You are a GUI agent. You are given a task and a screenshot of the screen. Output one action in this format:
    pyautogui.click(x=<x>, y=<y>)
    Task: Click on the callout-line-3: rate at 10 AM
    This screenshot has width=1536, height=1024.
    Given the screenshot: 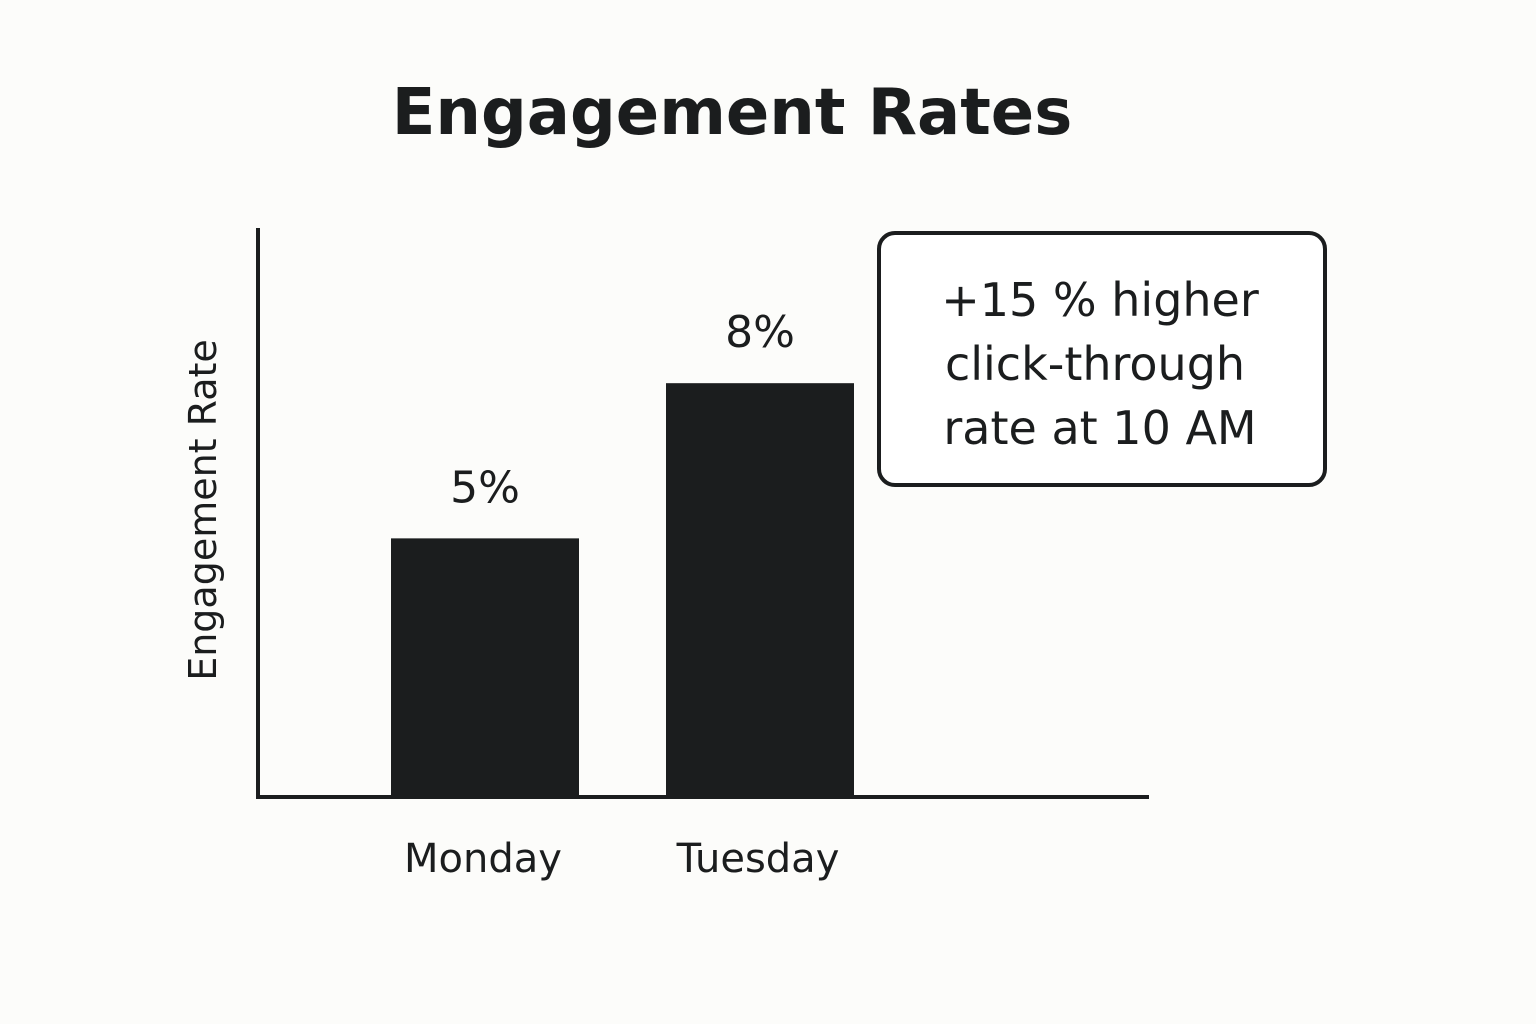 What is the action you would take?
    pyautogui.click(x=1099, y=428)
    